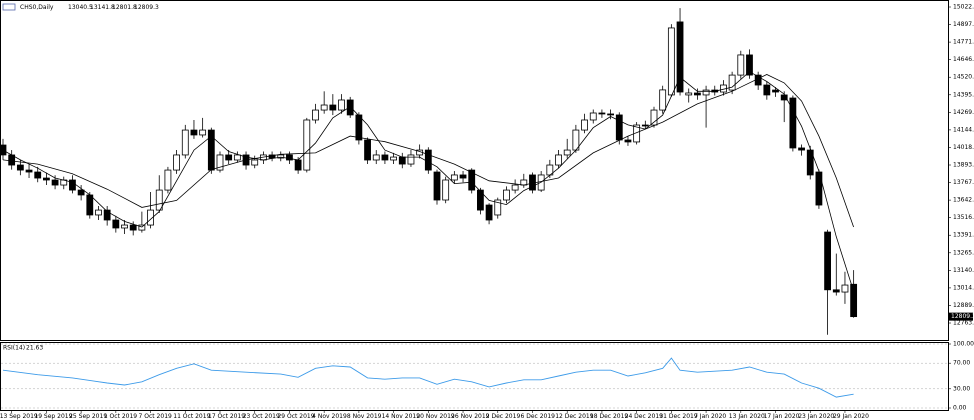  I want to click on price-tag, so click(961, 316).